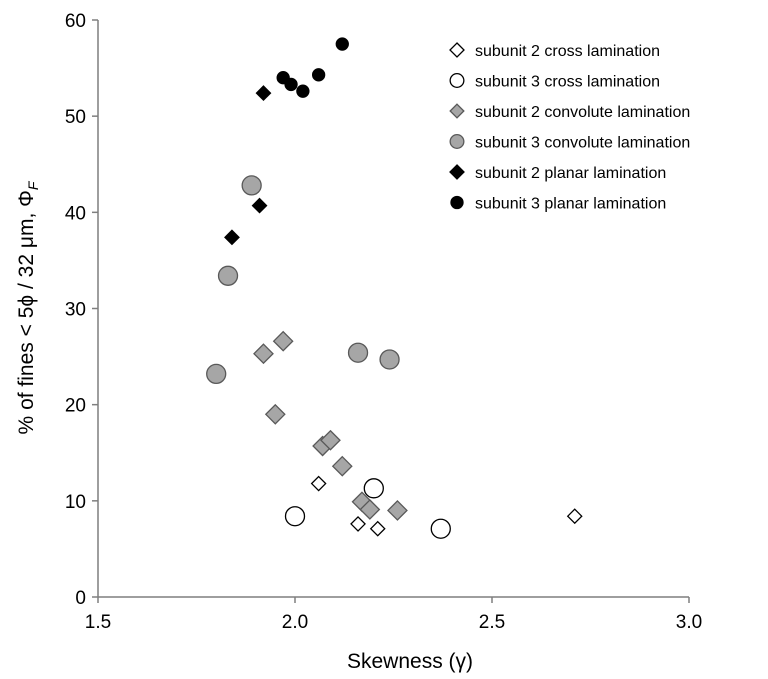 The image size is (768, 679). I want to click on legend-label: subunit 2 planar lamination, so click(570, 173).